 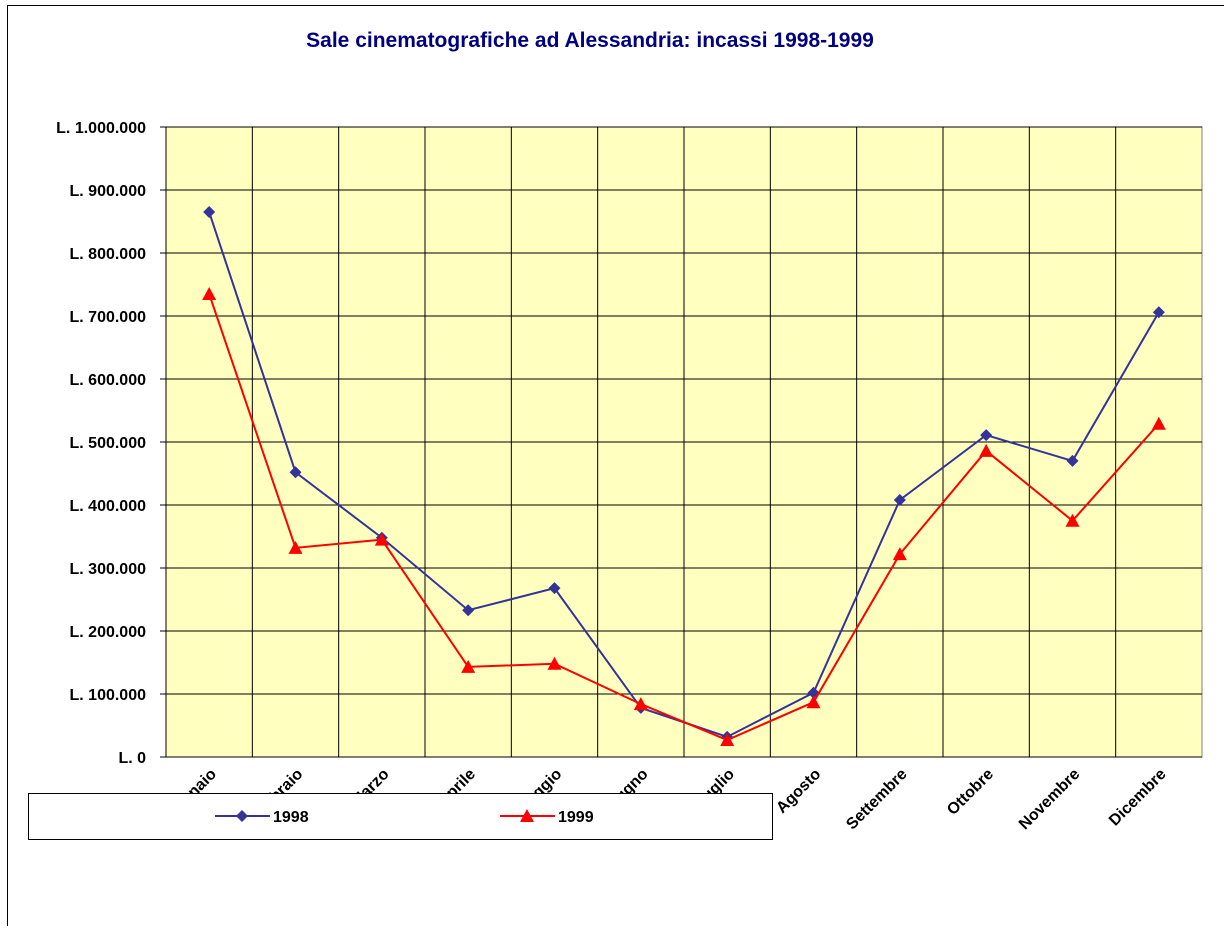 What do you see at coordinates (291, 817) in the screenshot?
I see `legend-label: 1998` at bounding box center [291, 817].